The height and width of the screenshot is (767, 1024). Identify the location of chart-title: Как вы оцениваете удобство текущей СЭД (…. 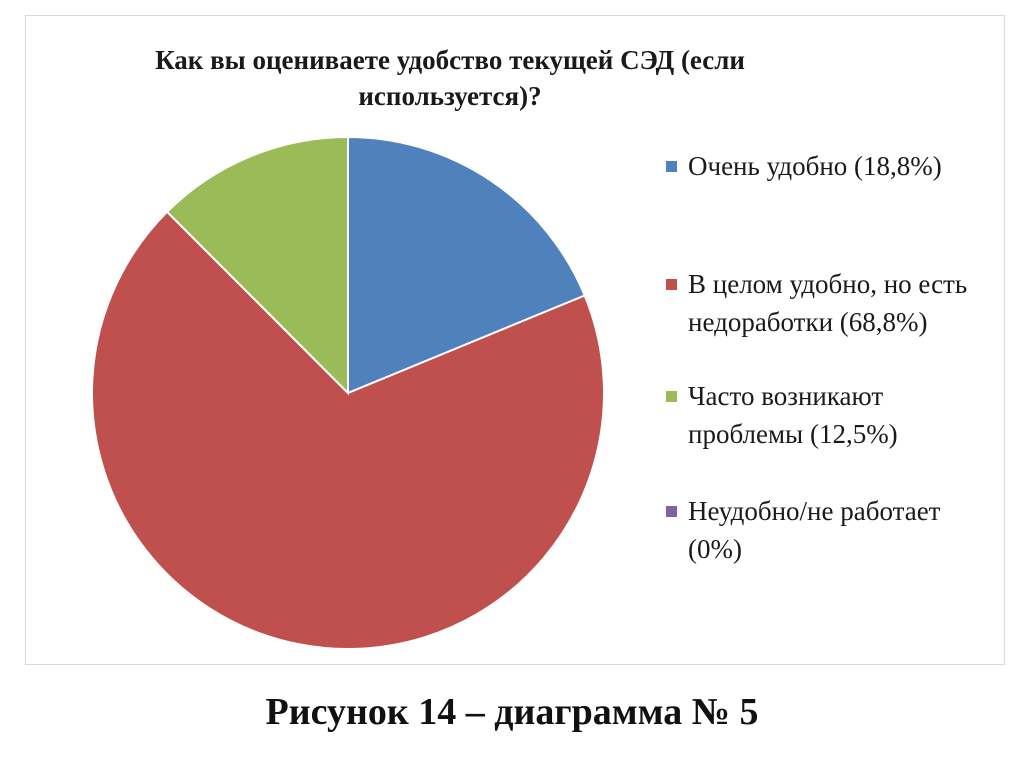
(450, 78).